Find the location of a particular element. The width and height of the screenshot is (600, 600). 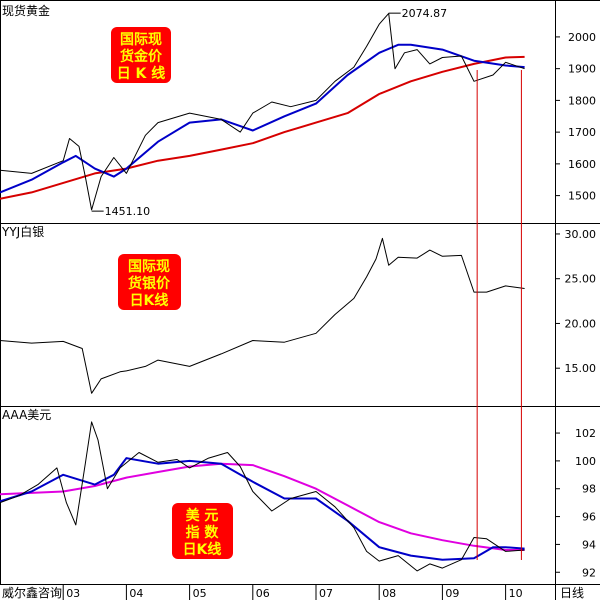

x-tick-label: 04 is located at coordinates (136, 593).